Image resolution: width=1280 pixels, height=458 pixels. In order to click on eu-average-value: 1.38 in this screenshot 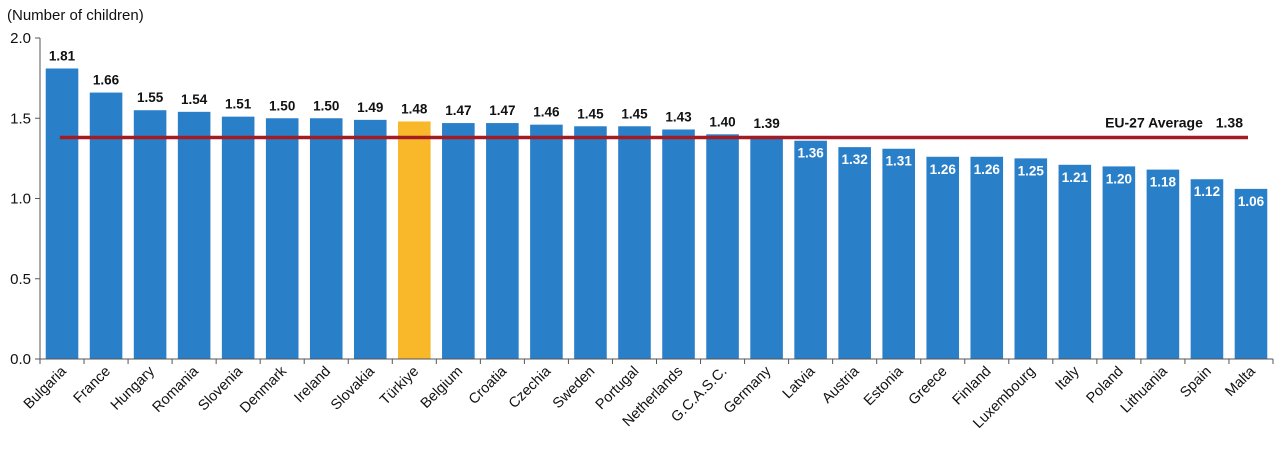, I will do `click(1229, 123)`.